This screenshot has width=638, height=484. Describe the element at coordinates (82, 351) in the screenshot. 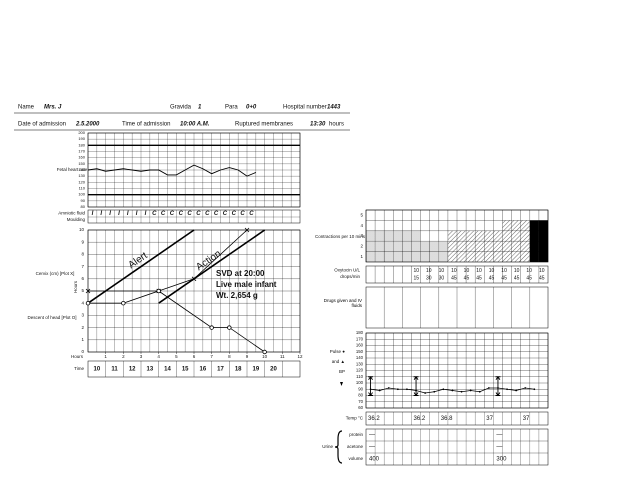

I see `y-tick-label: 0` at that location.